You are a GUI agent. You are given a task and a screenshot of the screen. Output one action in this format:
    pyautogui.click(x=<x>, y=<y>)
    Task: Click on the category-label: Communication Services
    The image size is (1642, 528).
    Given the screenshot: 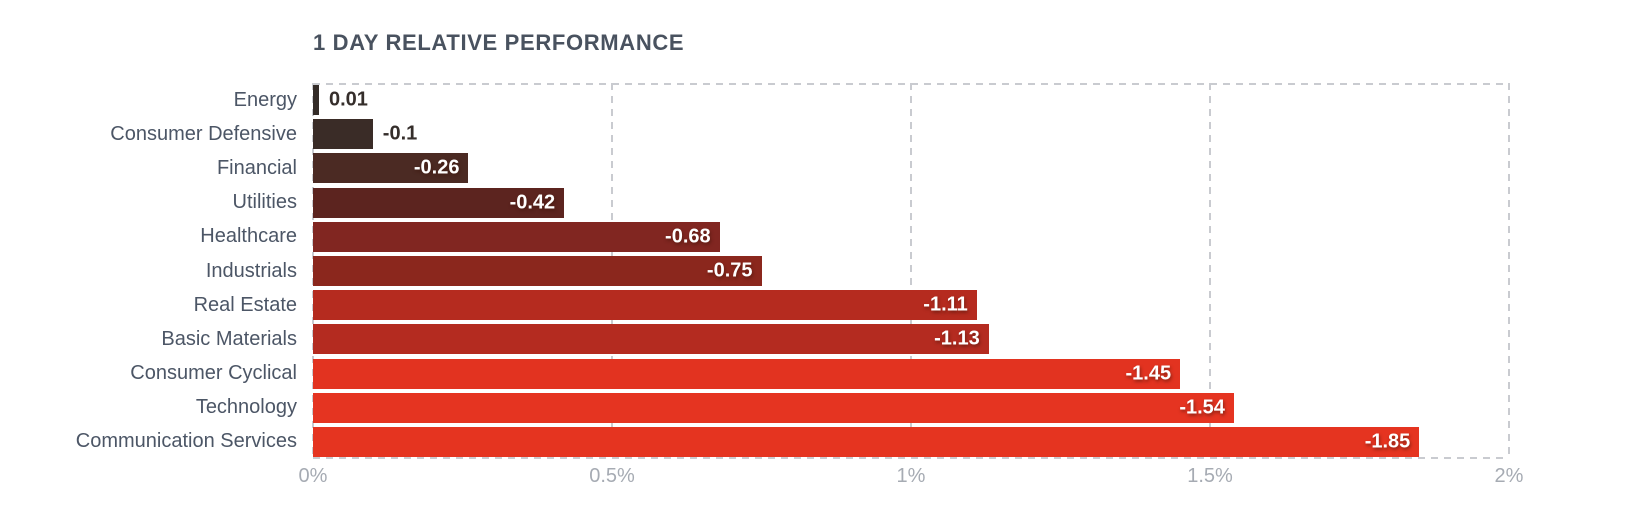 What is the action you would take?
    pyautogui.click(x=186, y=441)
    